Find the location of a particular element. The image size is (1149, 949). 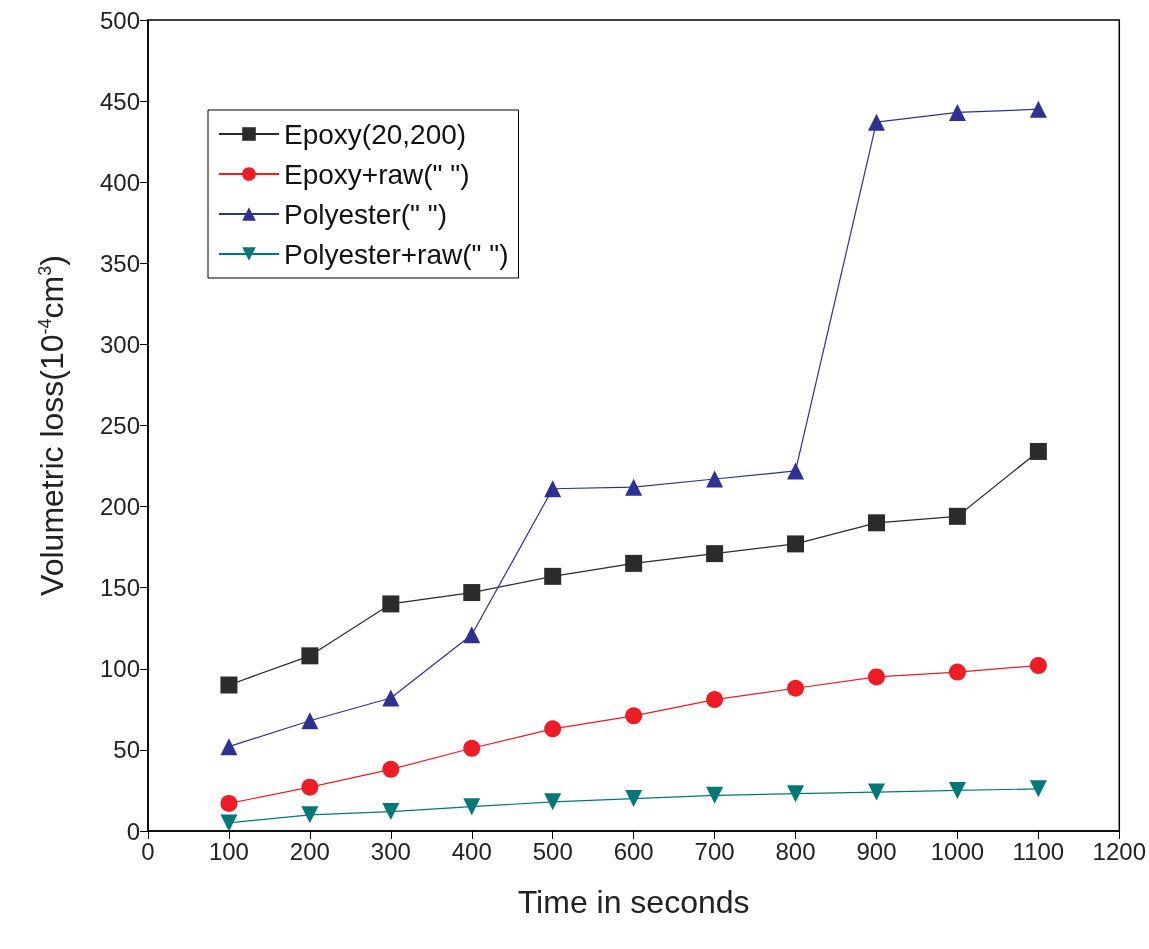

x-tick-label: 800 is located at coordinates (795, 851).